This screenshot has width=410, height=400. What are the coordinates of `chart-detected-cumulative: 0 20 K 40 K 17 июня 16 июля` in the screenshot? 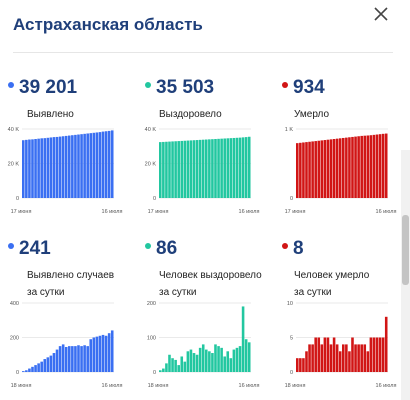 It's located at (62, 171).